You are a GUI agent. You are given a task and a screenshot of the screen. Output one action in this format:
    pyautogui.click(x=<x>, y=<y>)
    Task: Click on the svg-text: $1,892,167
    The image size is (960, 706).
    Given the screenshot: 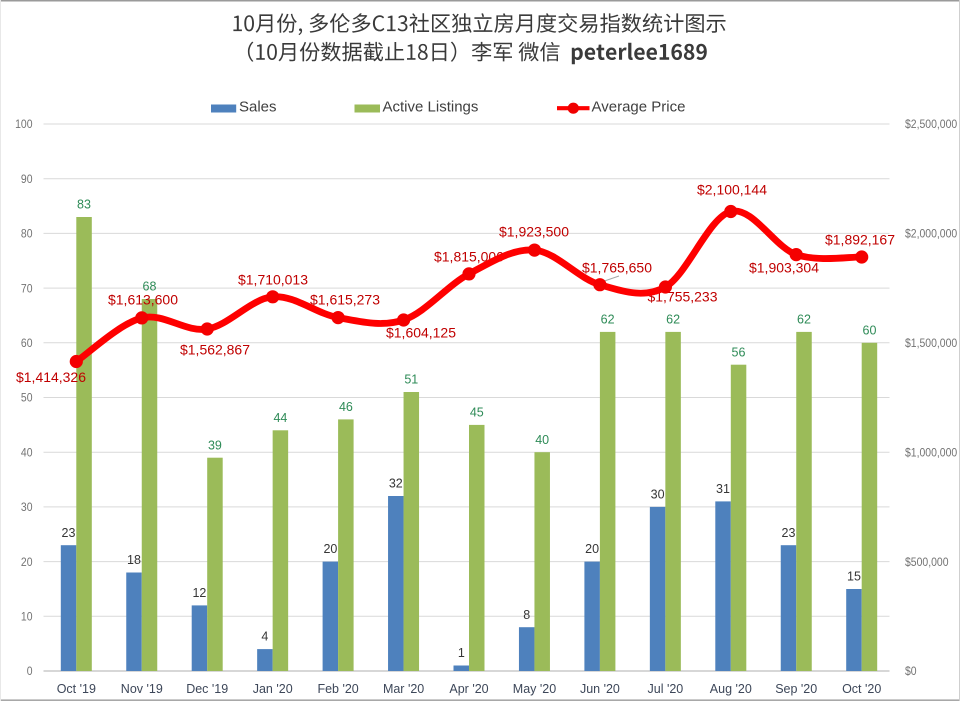 What is the action you would take?
    pyautogui.click(x=860, y=239)
    